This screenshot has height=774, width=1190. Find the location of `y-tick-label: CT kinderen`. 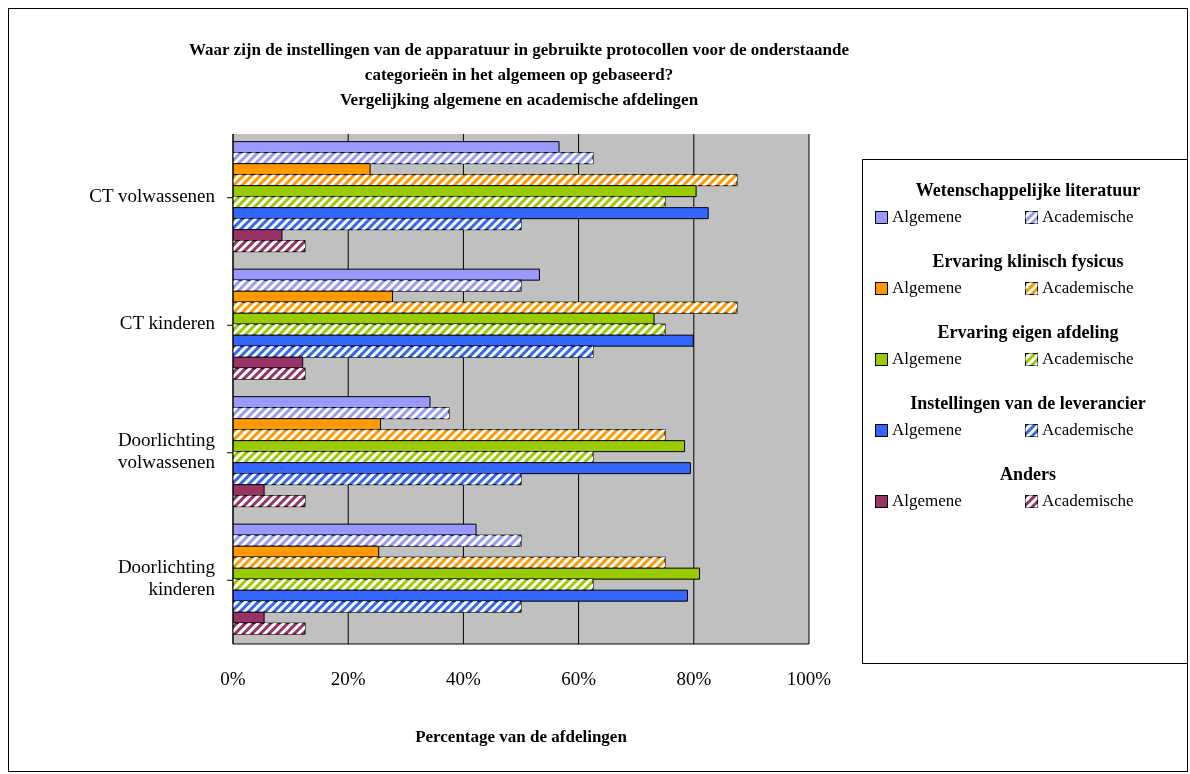

y-tick-label: CT kinderen is located at coordinates (167, 323).